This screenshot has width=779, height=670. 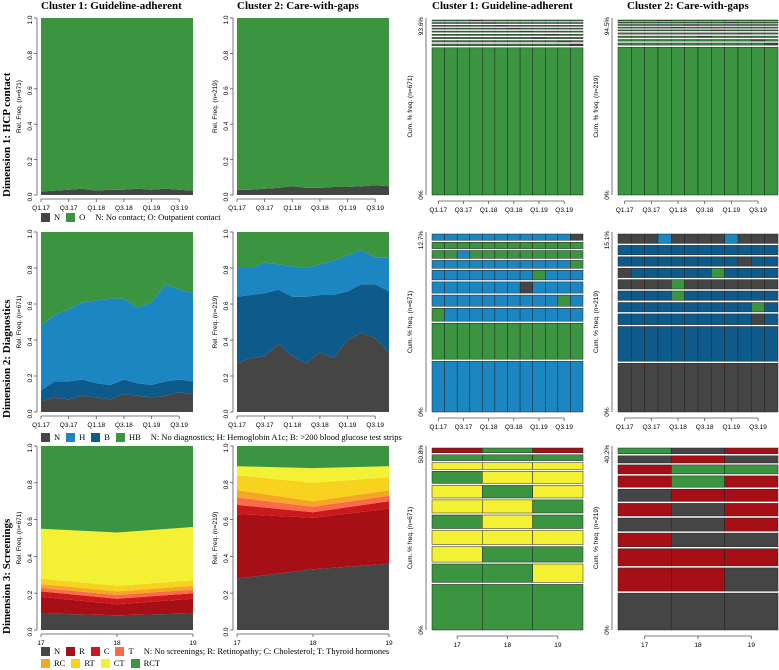 What do you see at coordinates (751, 481) in the screenshot?
I see `chart-c4-seq-7-cell` at bounding box center [751, 481].